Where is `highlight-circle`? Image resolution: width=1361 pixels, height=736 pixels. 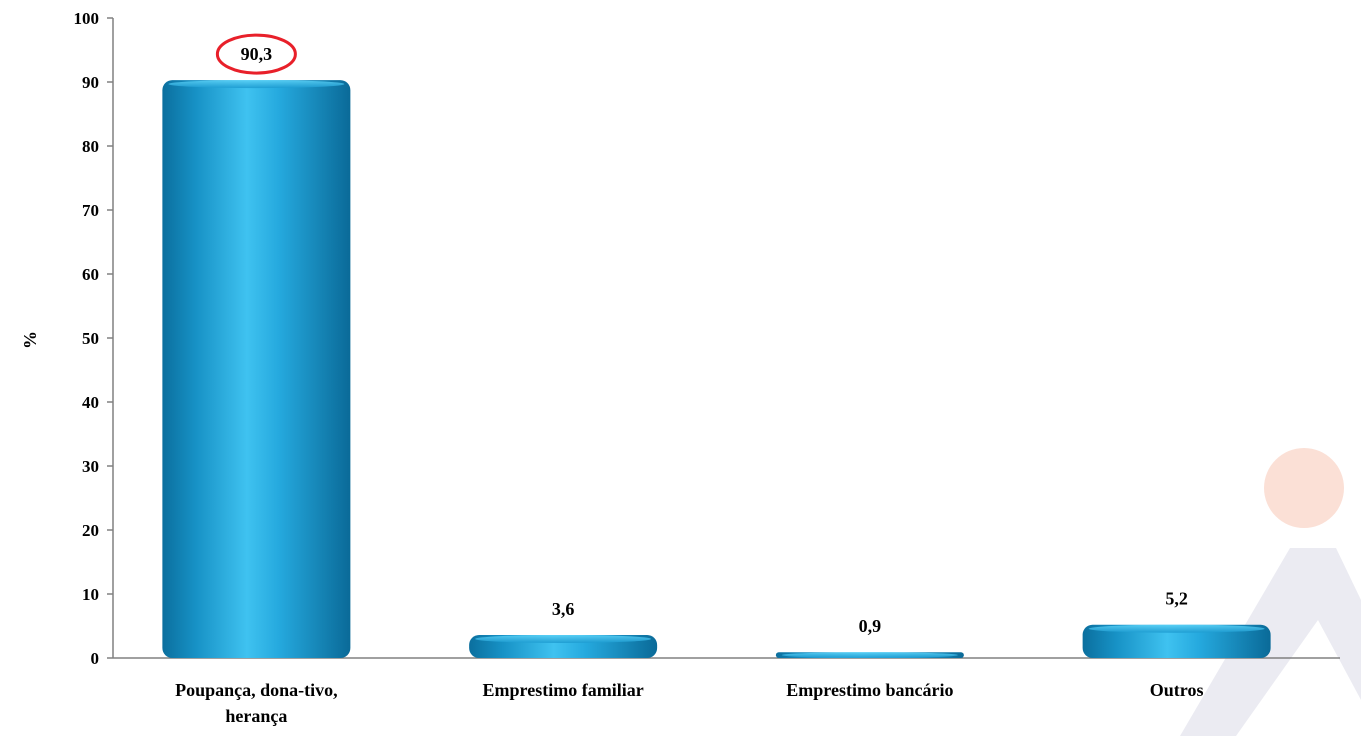 highlight-circle is located at coordinates (256, 54).